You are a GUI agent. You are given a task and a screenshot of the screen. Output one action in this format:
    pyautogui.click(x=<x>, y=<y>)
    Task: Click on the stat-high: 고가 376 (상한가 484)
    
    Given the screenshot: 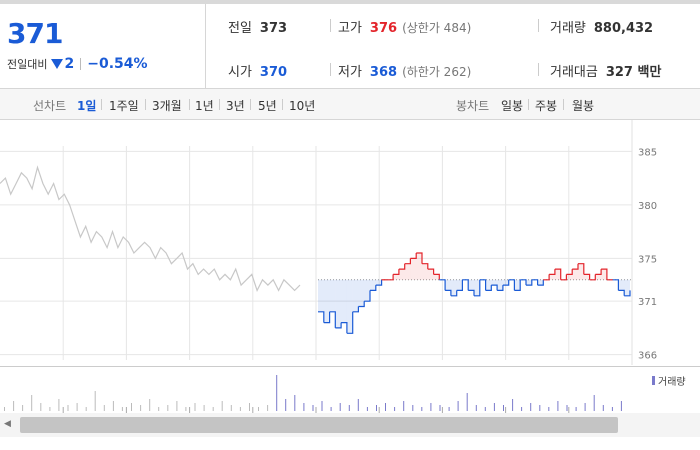 What is the action you would take?
    pyautogui.click(x=404, y=26)
    